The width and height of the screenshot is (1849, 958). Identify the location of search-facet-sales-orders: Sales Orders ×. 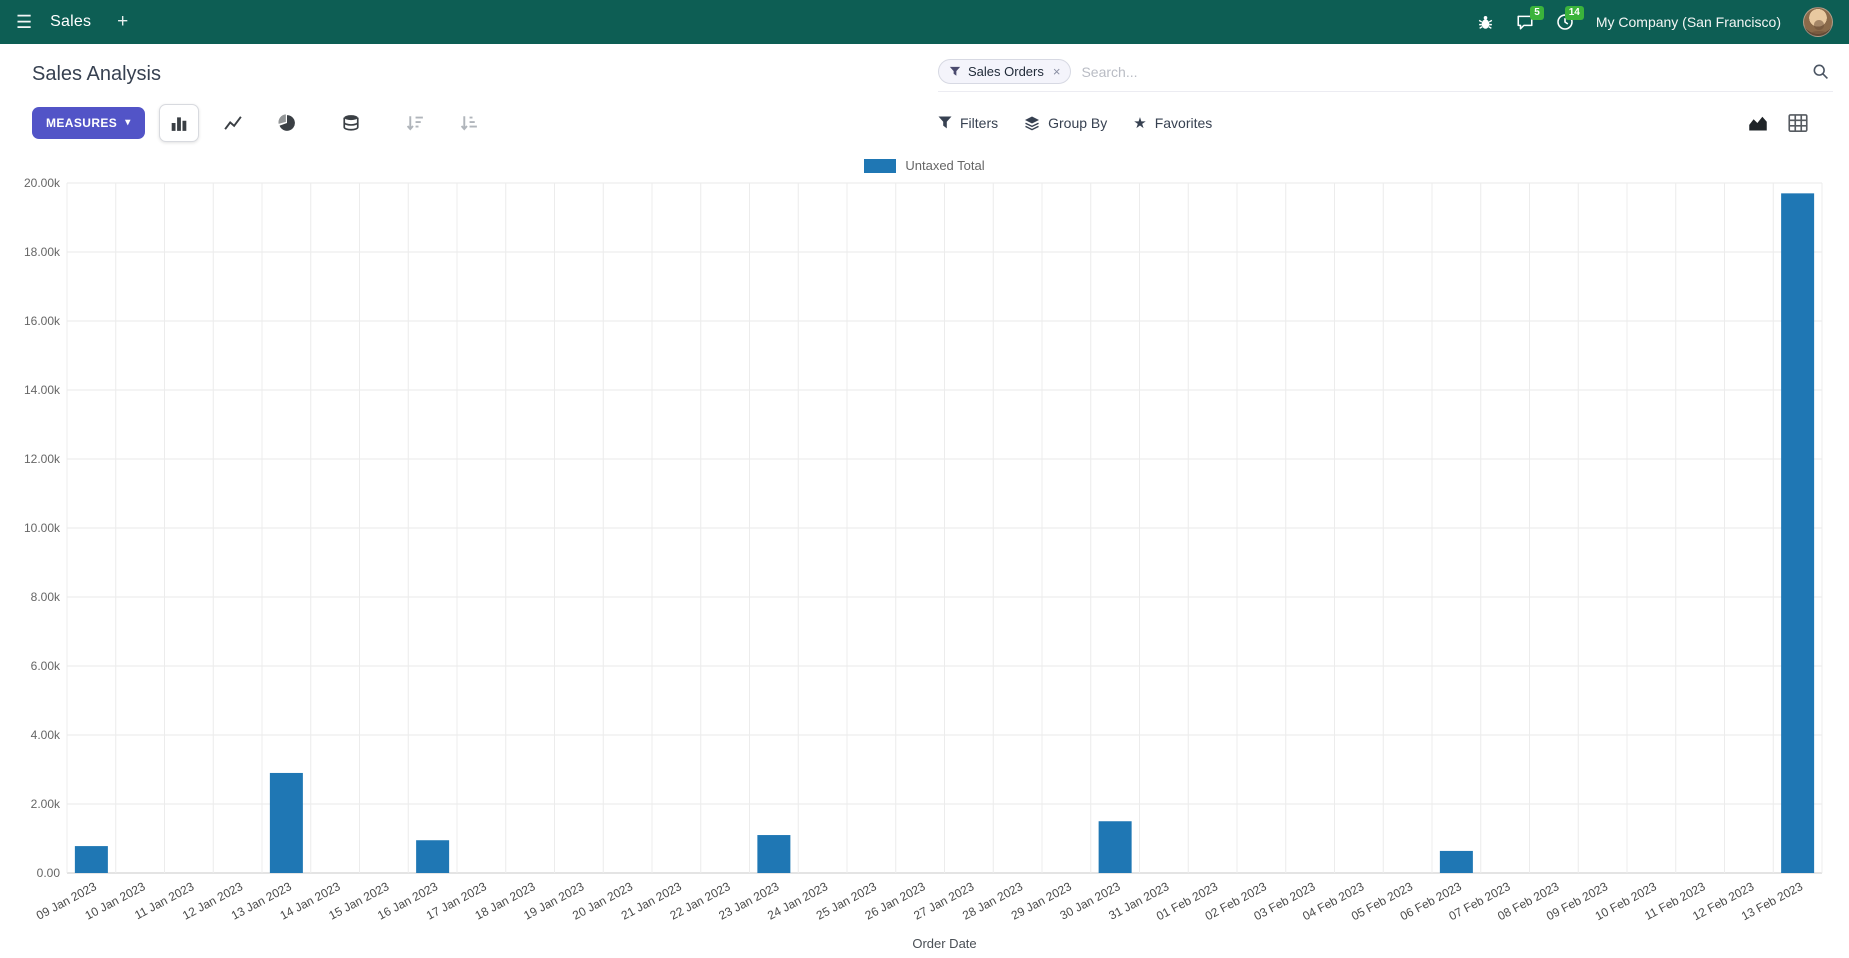
(1005, 71).